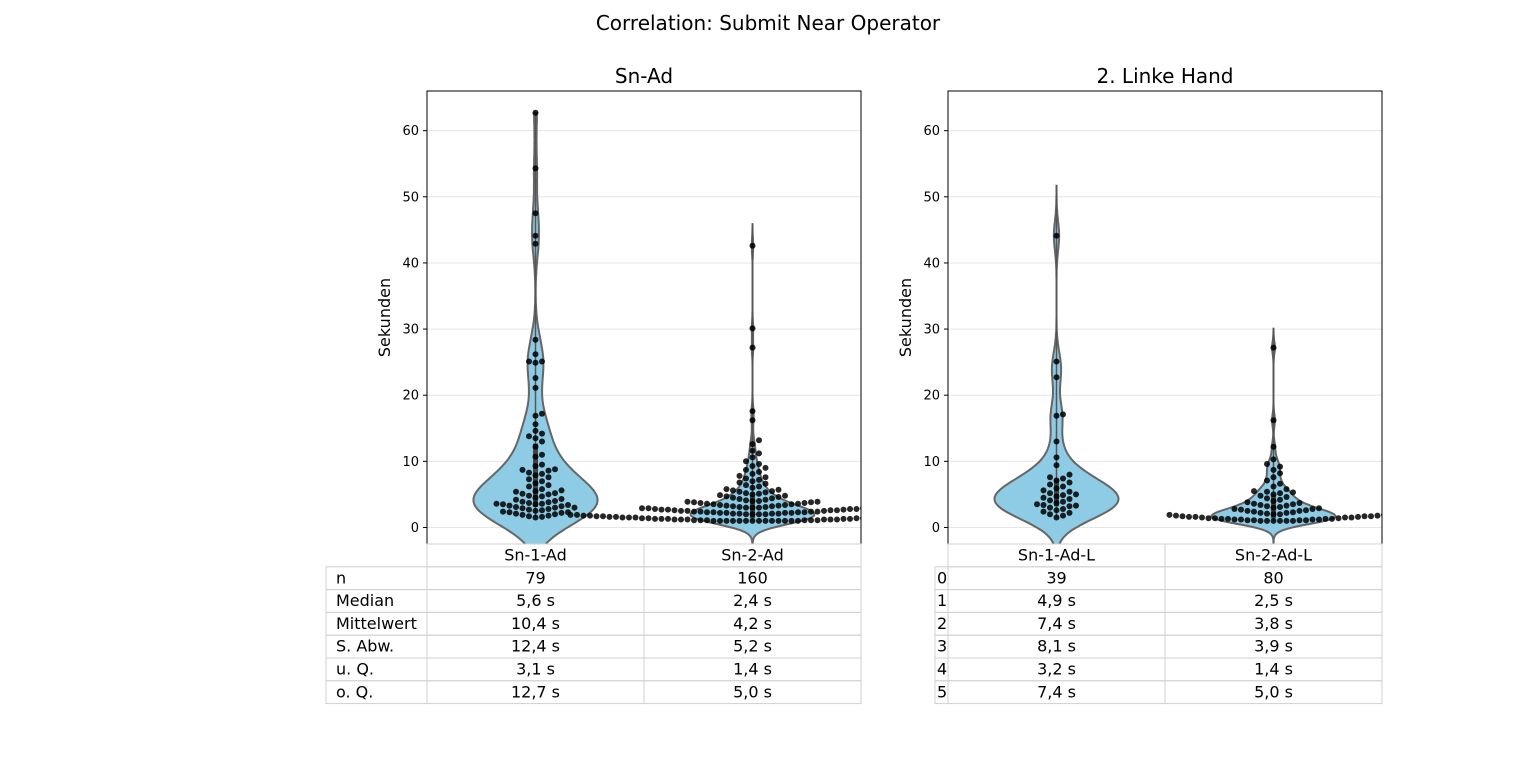 The height and width of the screenshot is (762, 1536). What do you see at coordinates (1273, 555) in the screenshot?
I see `table-column-header: Sn-2-Ad-L` at bounding box center [1273, 555].